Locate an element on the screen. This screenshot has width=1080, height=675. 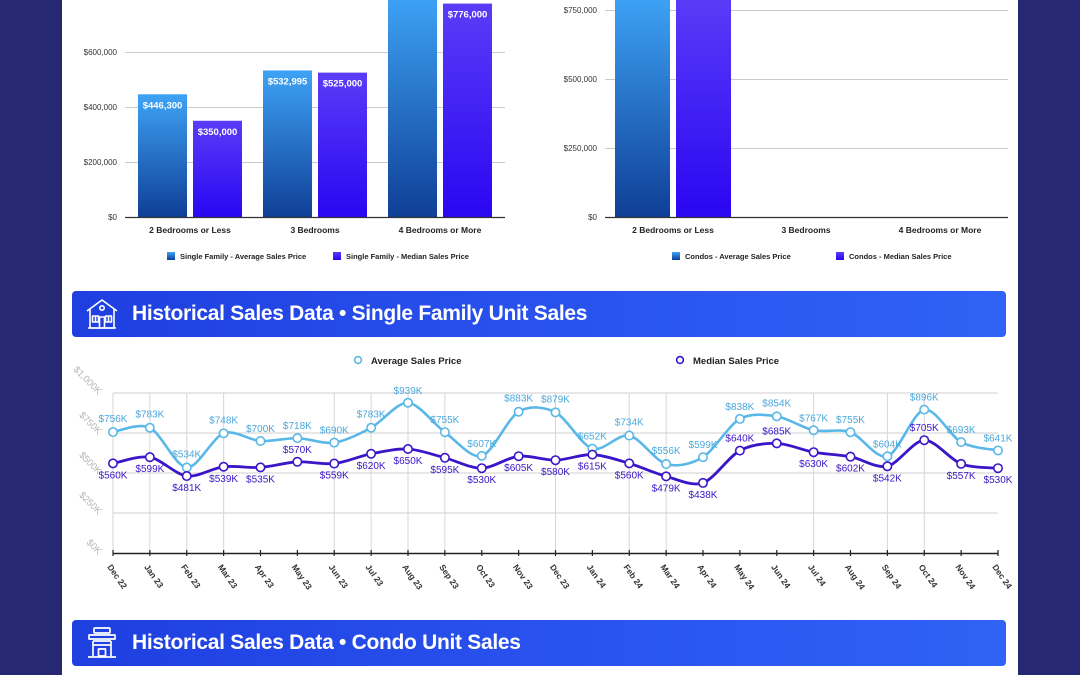
x-tick-label: Mar 24 is located at coordinates (670, 576).